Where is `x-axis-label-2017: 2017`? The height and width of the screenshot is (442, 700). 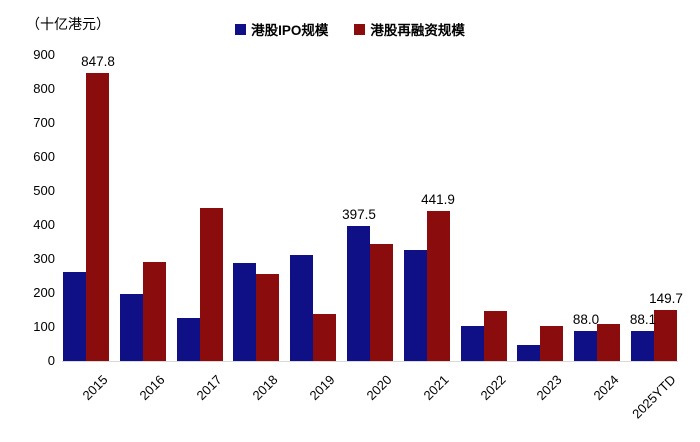
x-axis-label-2017: 2017 is located at coordinates (209, 388).